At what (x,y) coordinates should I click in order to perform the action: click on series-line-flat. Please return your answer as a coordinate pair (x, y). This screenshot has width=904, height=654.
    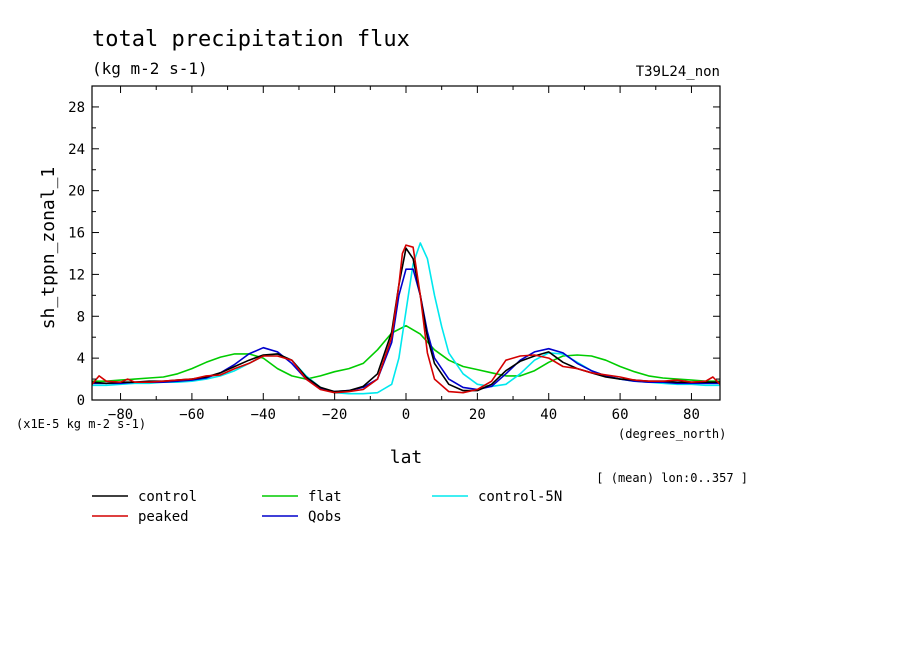
    Looking at the image, I should click on (406, 353).